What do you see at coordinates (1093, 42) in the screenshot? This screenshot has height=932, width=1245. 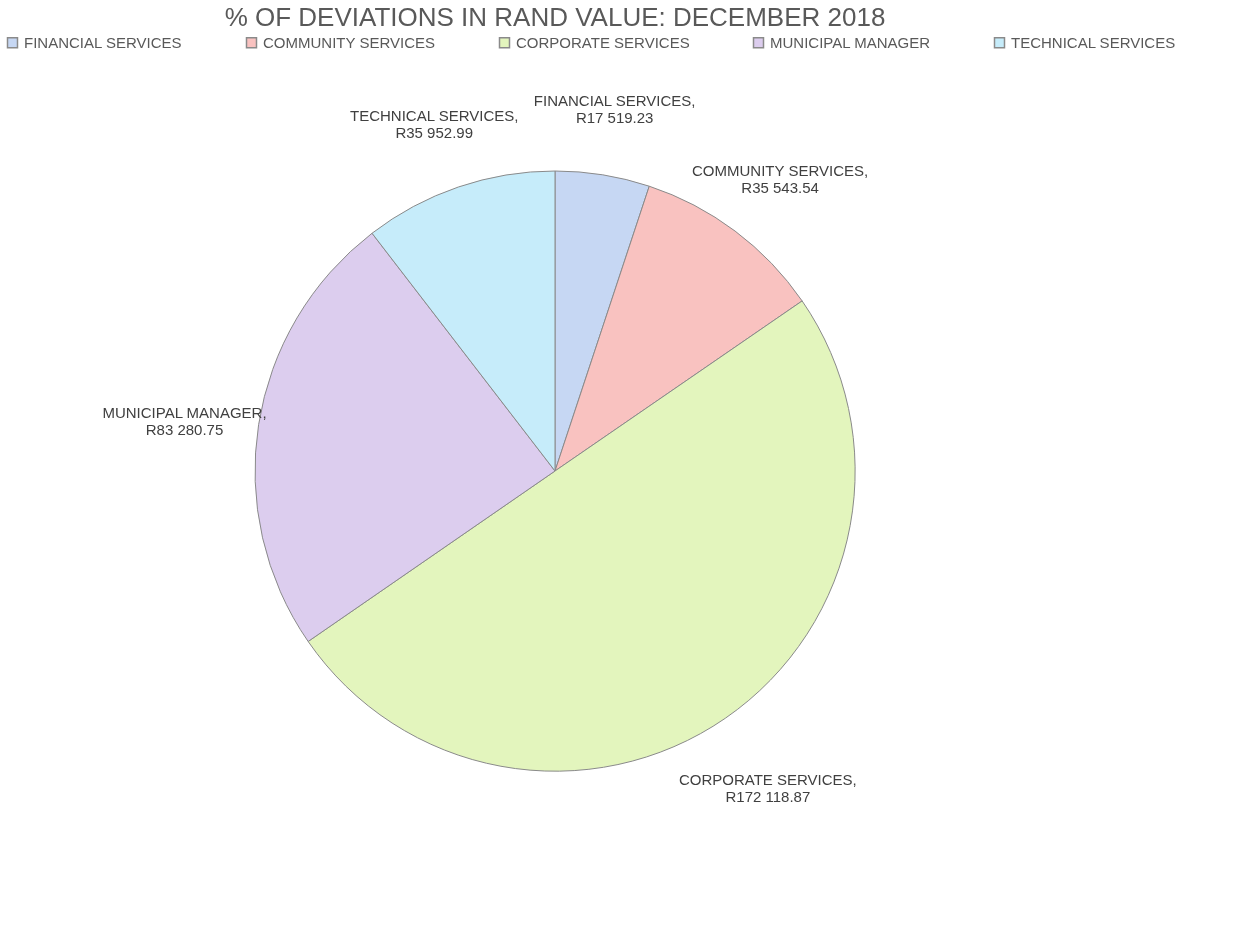 I see `legend-label: TECHNICAL SERVICES` at bounding box center [1093, 42].